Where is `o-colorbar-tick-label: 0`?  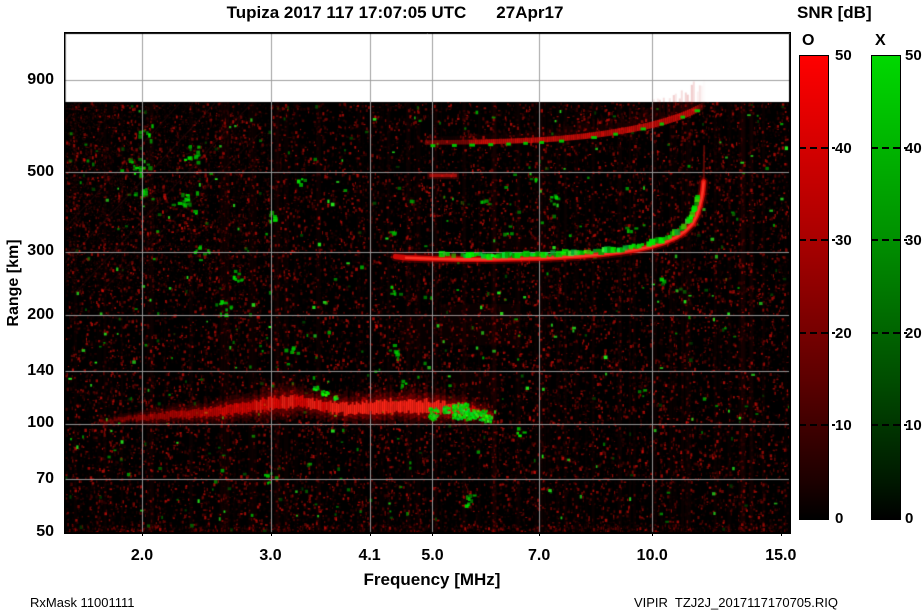 o-colorbar-tick-label: 0 is located at coordinates (839, 518).